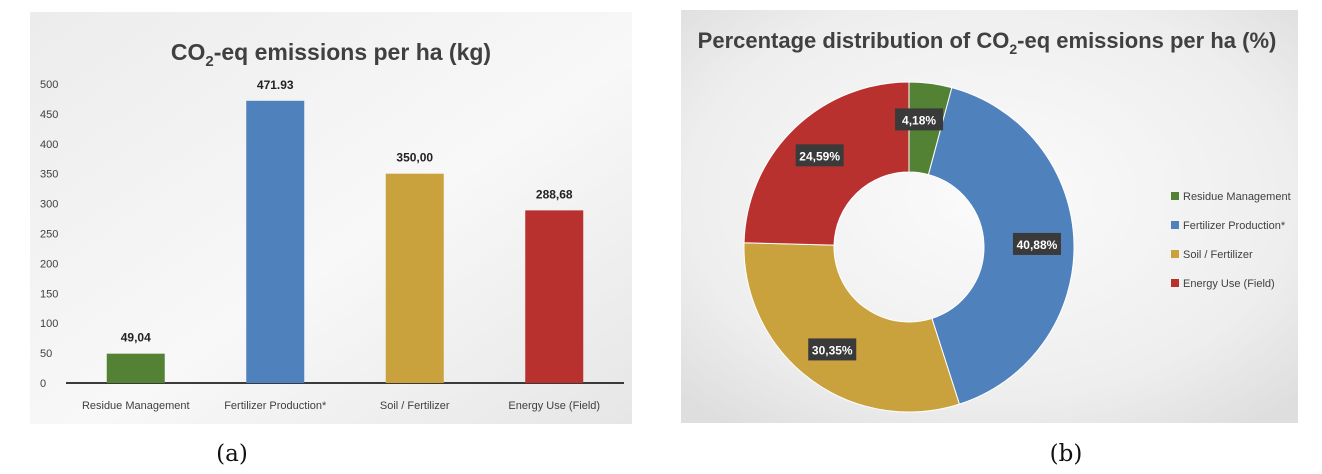 The height and width of the screenshot is (474, 1322). I want to click on slice-label-text: 24,59%, so click(819, 156).